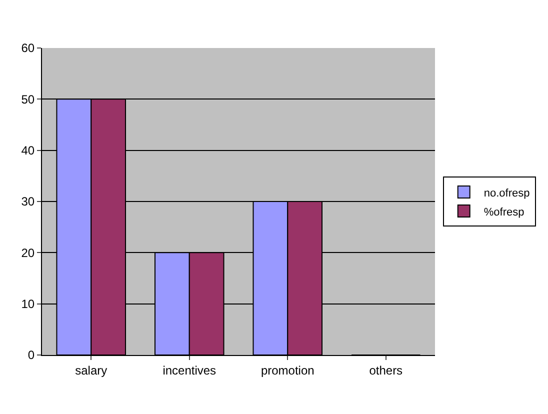  Describe the element at coordinates (31, 355) in the screenshot. I see `y-tick-label: 0` at that location.